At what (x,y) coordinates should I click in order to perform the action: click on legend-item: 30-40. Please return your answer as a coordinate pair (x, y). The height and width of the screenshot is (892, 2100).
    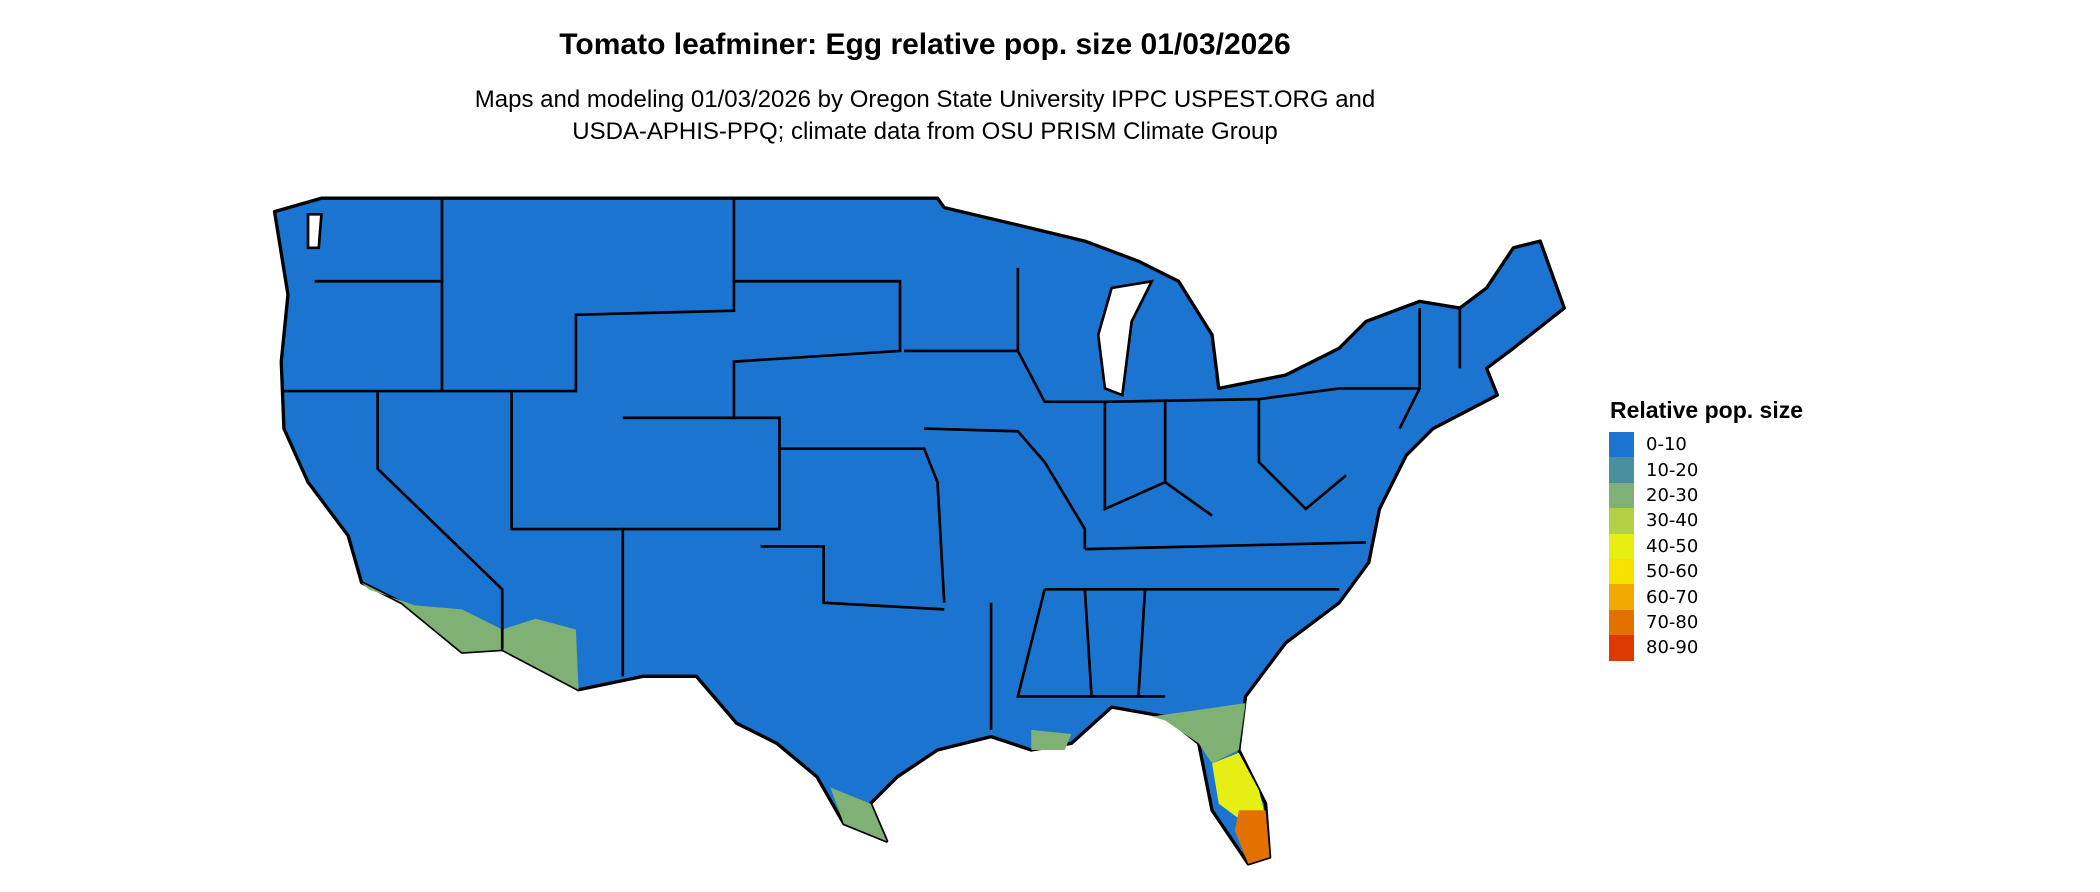
    Looking at the image, I should click on (1706, 521).